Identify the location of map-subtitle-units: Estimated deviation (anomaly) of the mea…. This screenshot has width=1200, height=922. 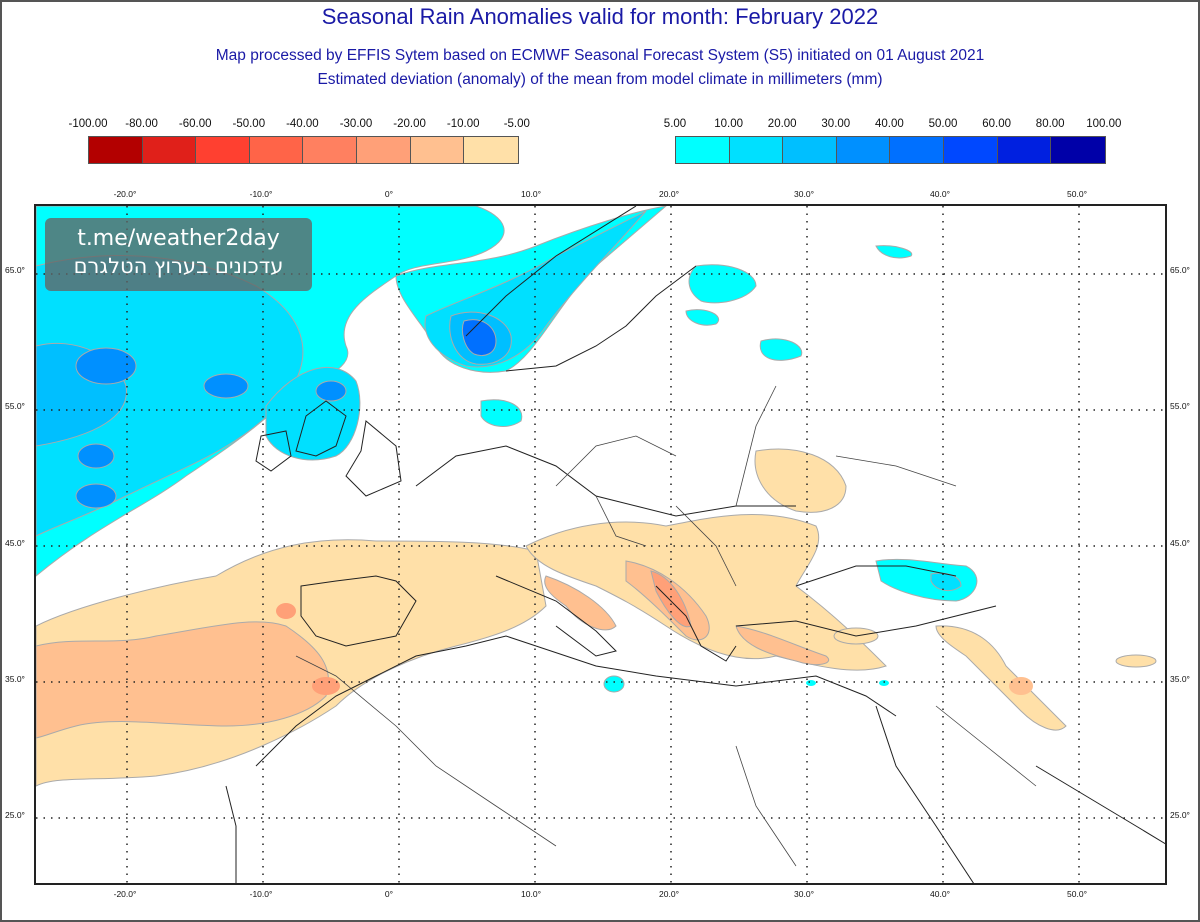
(600, 79).